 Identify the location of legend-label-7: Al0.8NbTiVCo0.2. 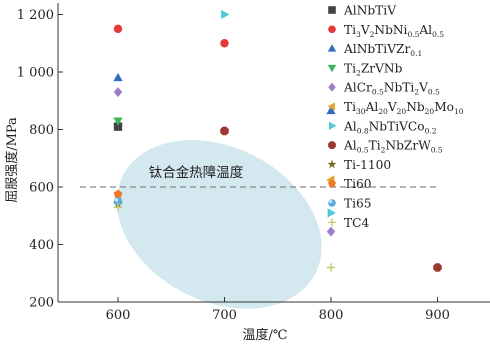
(390, 127).